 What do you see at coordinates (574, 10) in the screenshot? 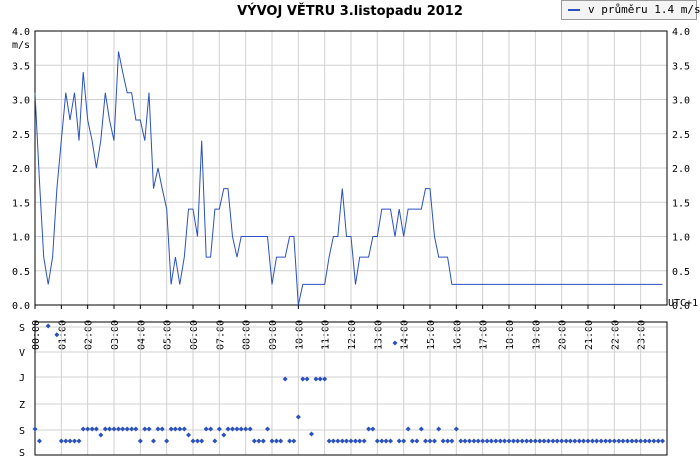
I see `legend-swatch` at bounding box center [574, 10].